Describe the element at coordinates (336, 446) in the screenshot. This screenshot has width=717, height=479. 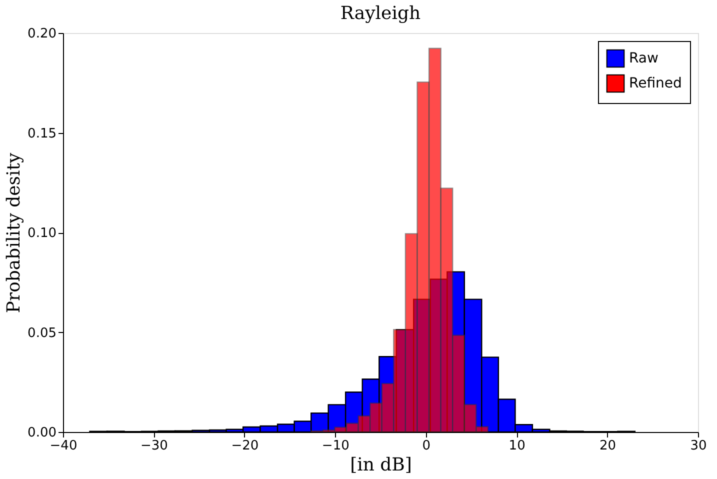
I see `x-tick-label: −10` at that location.